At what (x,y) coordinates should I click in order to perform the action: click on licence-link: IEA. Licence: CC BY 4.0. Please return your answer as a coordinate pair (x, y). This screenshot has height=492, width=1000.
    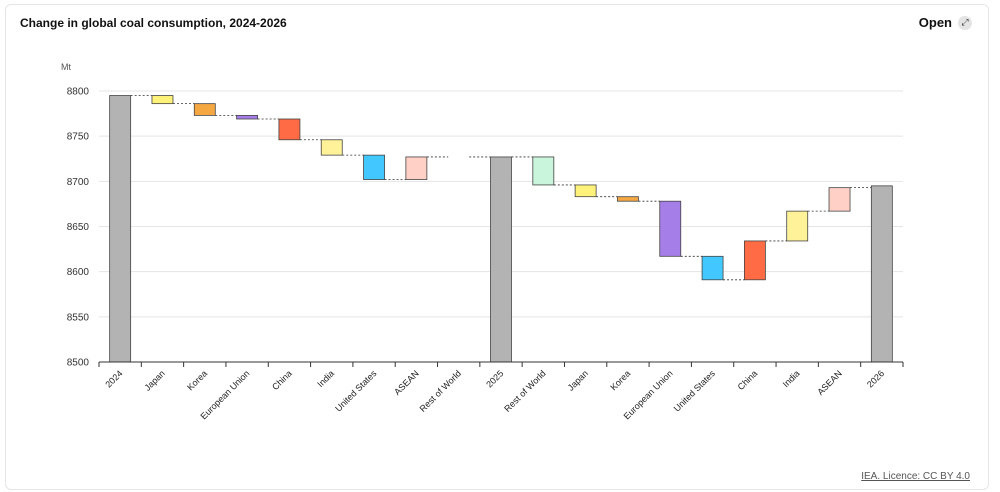
    Looking at the image, I should click on (915, 476).